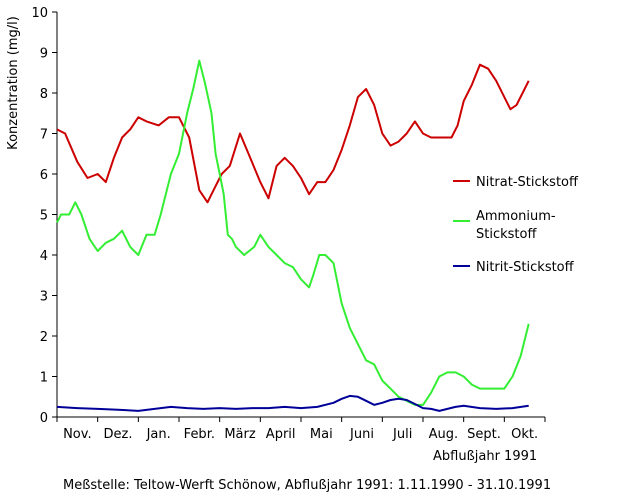  I want to click on y-ticks: 0 1 2 3 4 5 6 7 8 9 10, so click(44, 216).